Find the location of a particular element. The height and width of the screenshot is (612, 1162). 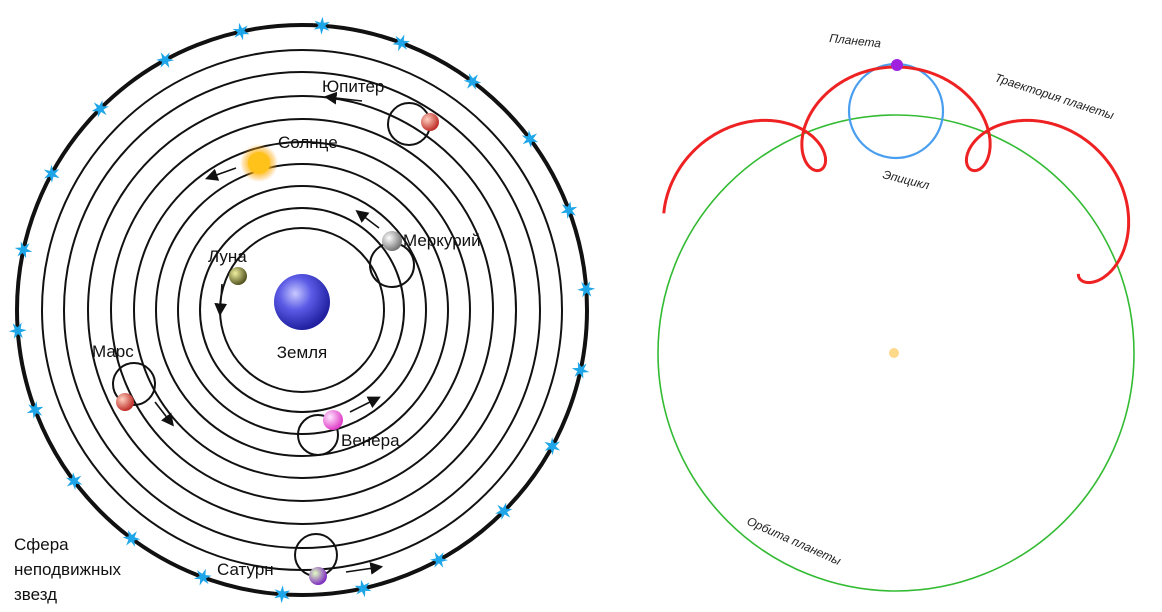

orbit-ring is located at coordinates (302, 310).